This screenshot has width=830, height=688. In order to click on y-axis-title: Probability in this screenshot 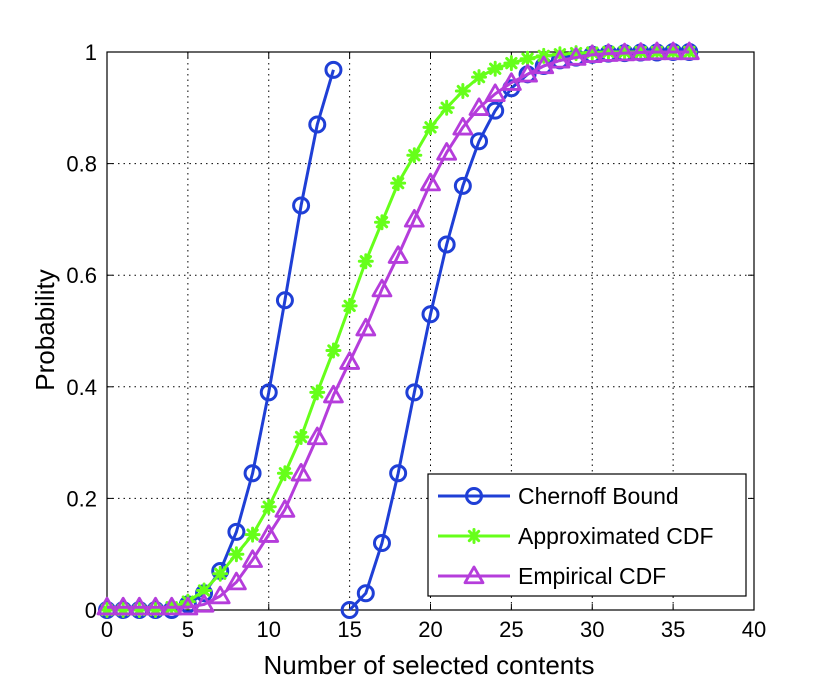, I will do `click(45, 329)`.